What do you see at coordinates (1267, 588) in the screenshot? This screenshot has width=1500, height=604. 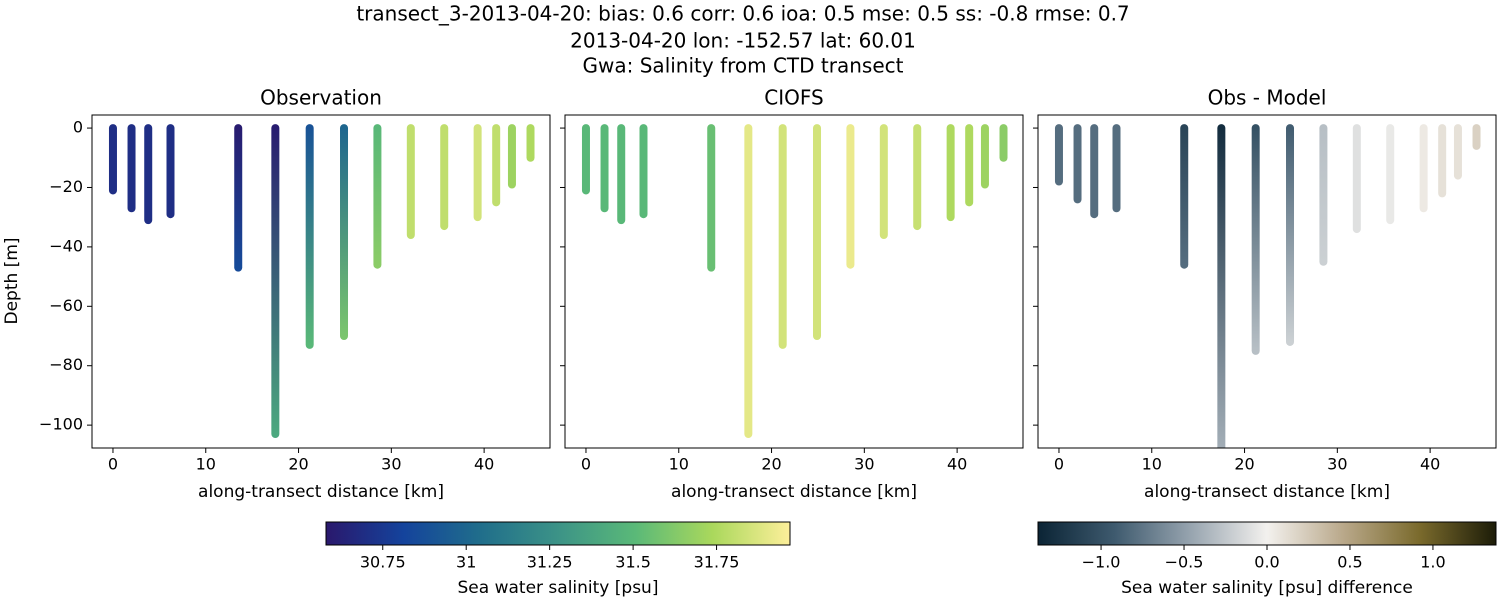 I see `colorbar-label: Sea water salinity [psu] difference` at bounding box center [1267, 588].